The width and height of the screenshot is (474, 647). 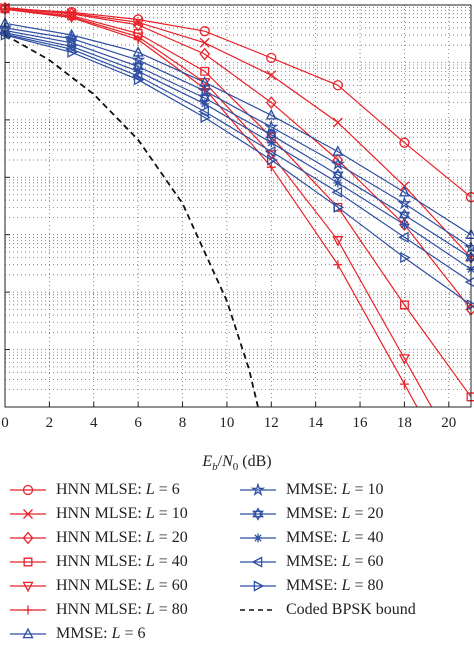 What do you see at coordinates (226, 423) in the screenshot?
I see `x-tick-label: 10` at bounding box center [226, 423].